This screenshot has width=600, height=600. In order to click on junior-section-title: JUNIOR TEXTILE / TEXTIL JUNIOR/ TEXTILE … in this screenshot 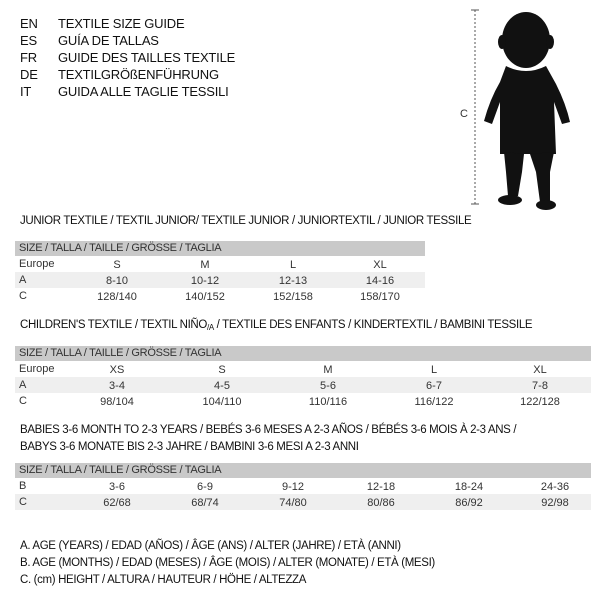, I will do `click(246, 221)`.